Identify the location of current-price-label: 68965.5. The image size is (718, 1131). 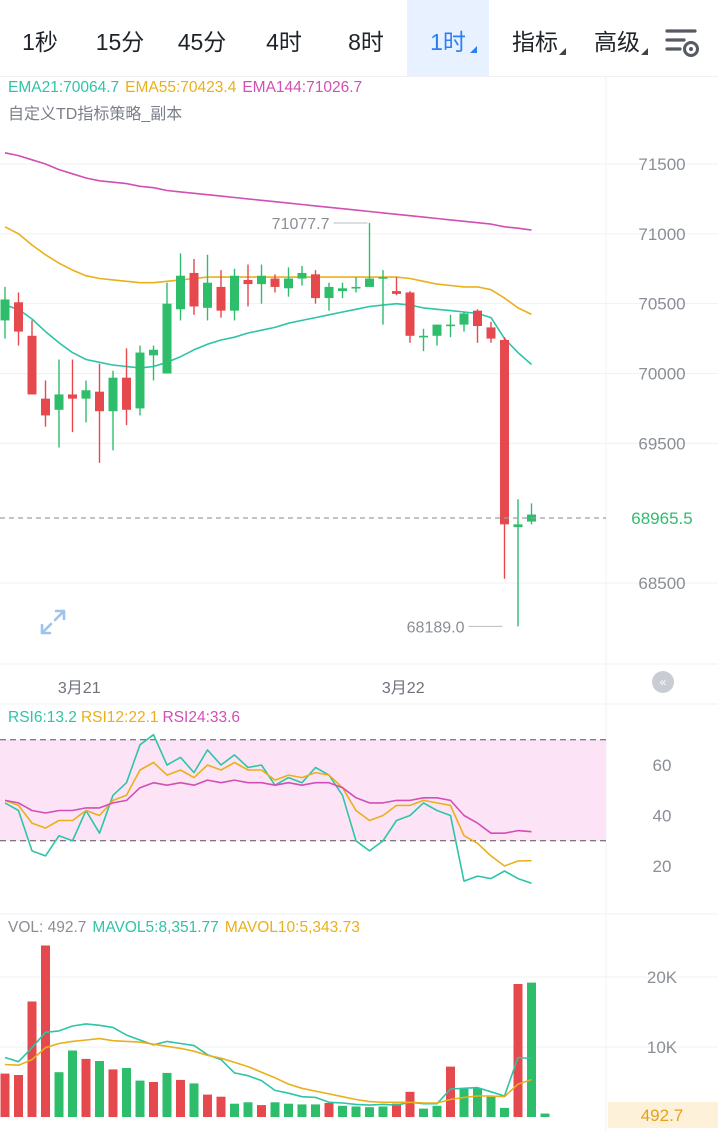
(661, 518).